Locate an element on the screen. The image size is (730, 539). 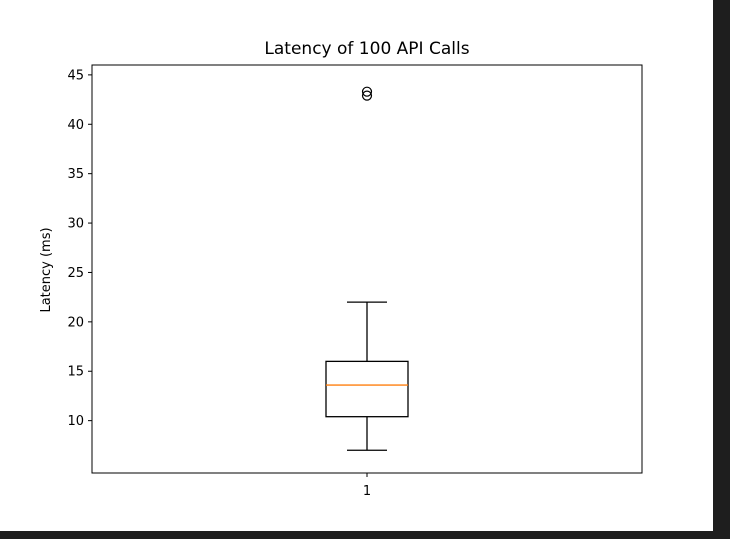
chart-title: Latency of 100 API Calls is located at coordinates (366, 49).